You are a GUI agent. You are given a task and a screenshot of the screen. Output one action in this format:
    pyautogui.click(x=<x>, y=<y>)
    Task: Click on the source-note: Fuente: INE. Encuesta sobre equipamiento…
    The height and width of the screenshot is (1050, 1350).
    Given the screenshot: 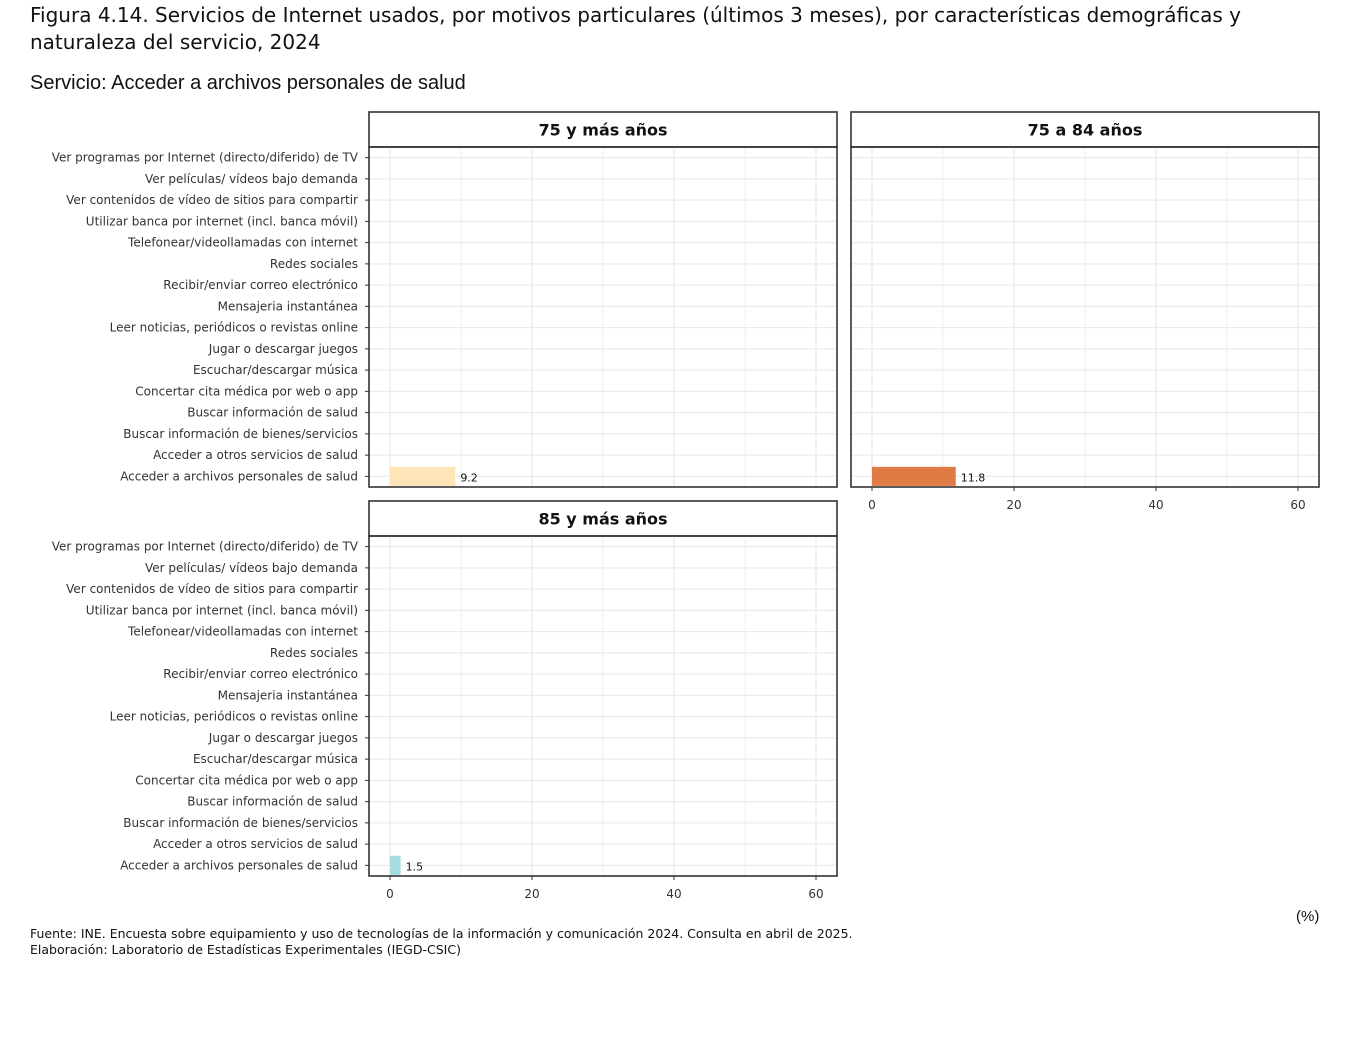 What is the action you would take?
    pyautogui.click(x=441, y=942)
    